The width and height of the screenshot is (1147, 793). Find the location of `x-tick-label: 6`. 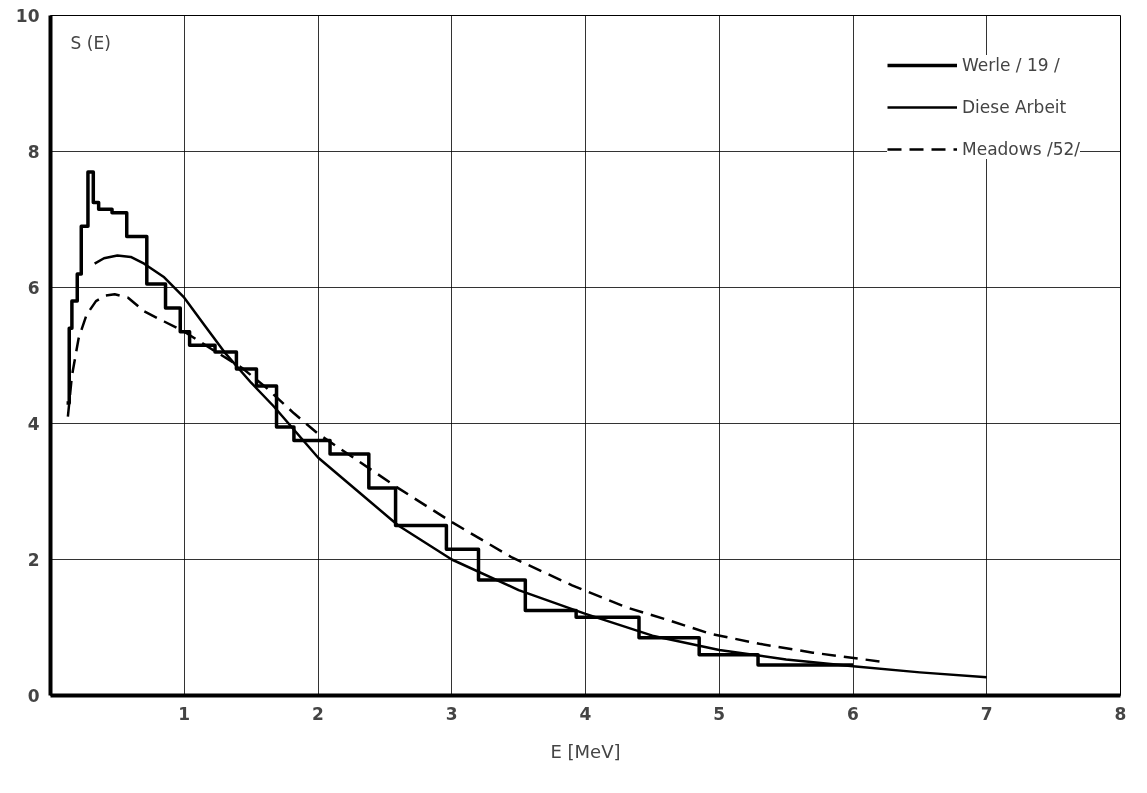

x-tick-label: 6 is located at coordinates (853, 713).